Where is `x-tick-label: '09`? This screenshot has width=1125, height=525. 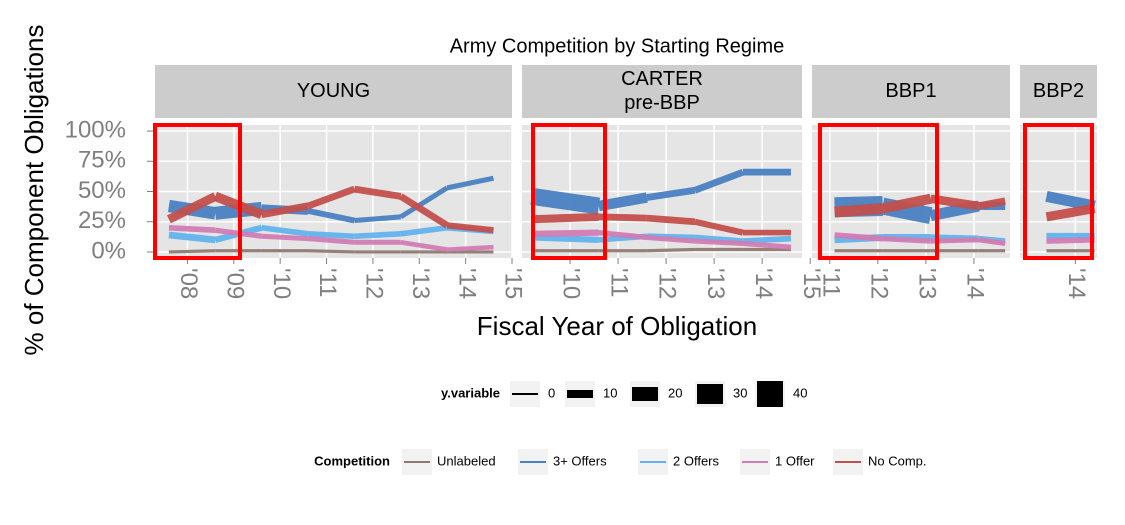 x-tick-label: '09 is located at coordinates (234, 283).